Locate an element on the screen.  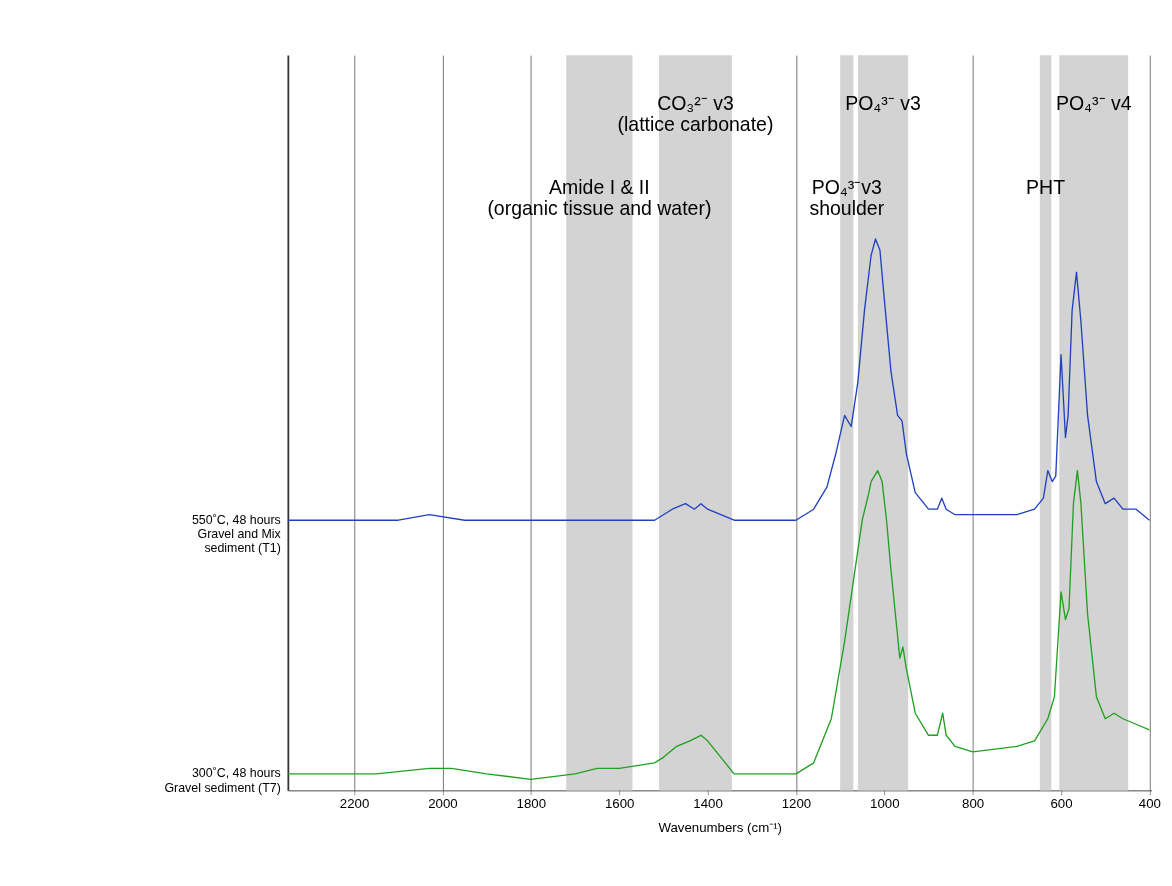
band-label: PO₄³⁻ v4 is located at coordinates (1093, 103).